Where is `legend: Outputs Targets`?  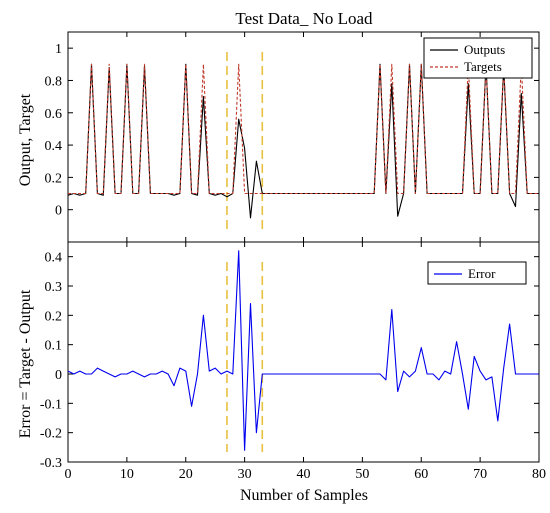 legend: Outputs Targets is located at coordinates (478, 58).